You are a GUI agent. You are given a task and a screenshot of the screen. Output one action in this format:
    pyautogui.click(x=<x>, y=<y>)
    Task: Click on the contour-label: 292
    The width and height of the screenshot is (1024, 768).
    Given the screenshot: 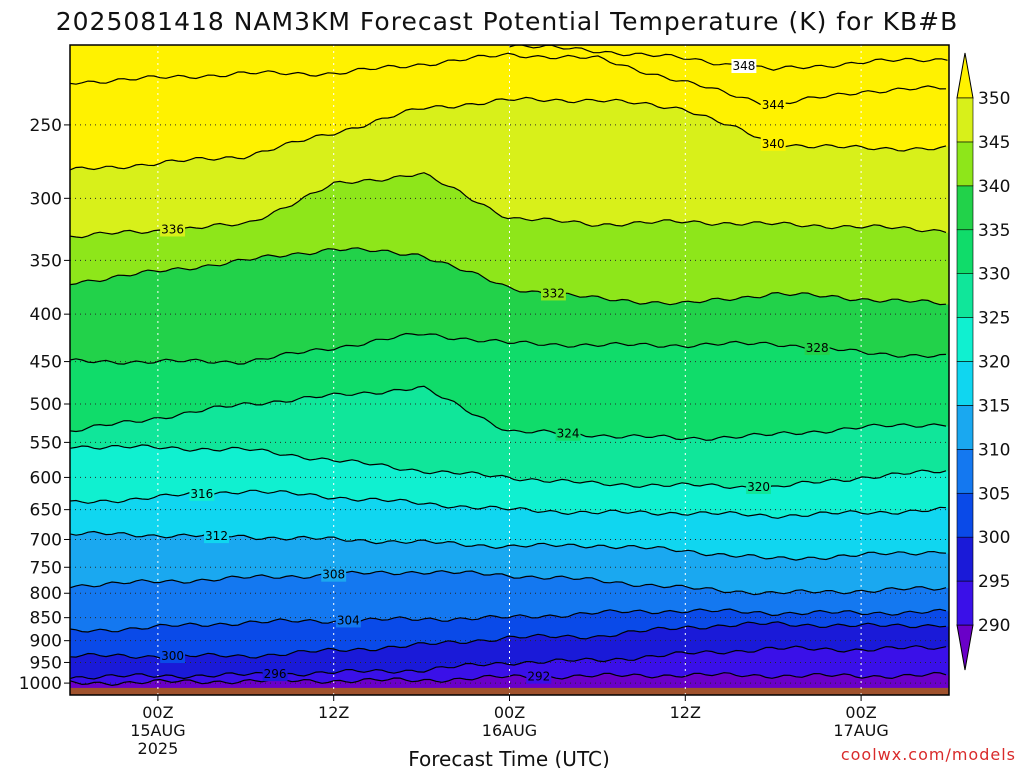 What is the action you would take?
    pyautogui.click(x=538, y=677)
    